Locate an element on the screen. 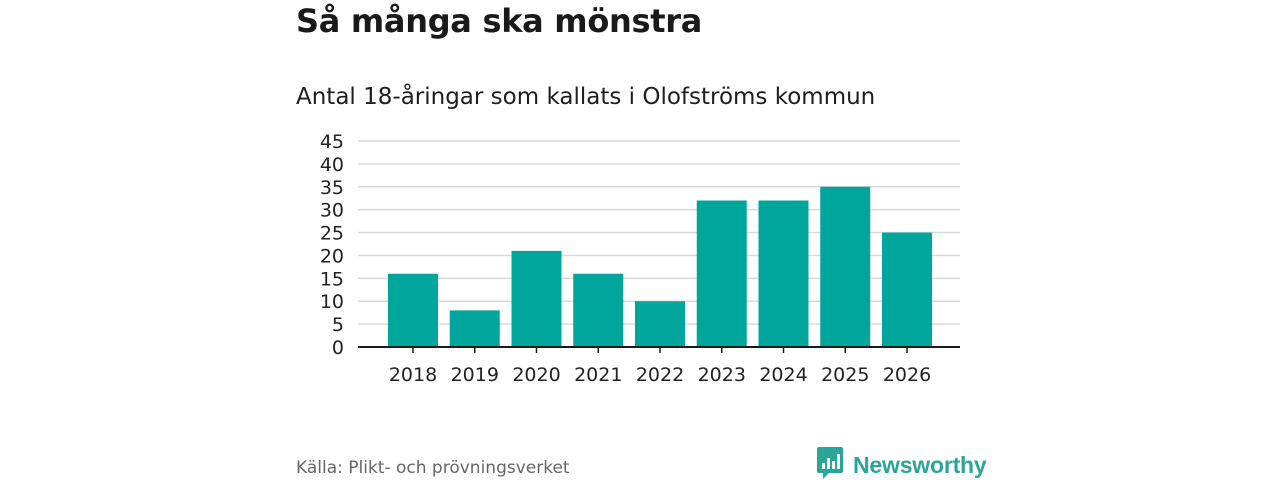 The height and width of the screenshot is (484, 1280). bar-2025 is located at coordinates (845, 266).